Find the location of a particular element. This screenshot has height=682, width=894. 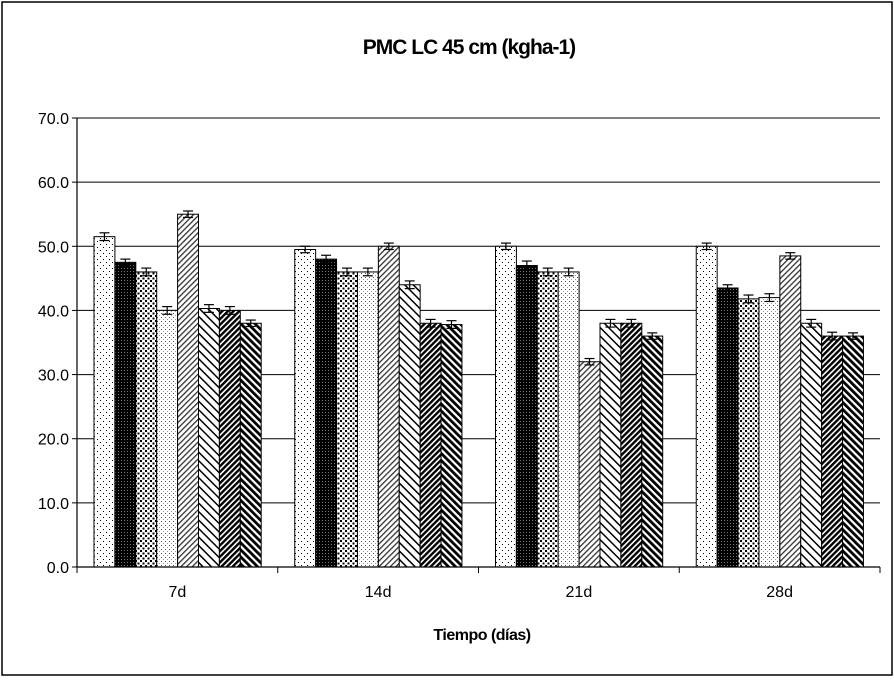

y-tick-label: 50.0 is located at coordinates (53, 247).